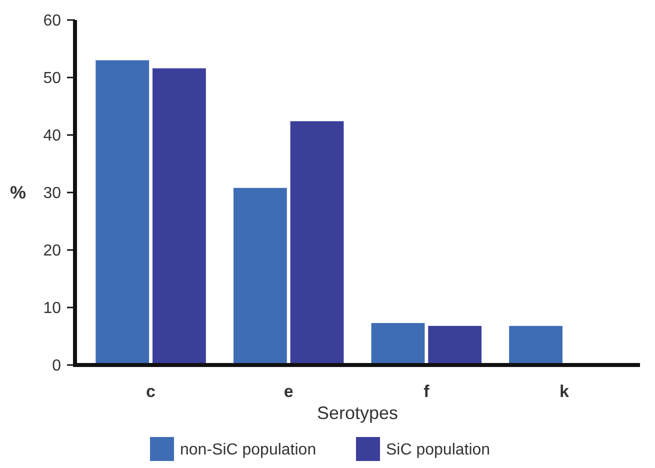 The height and width of the screenshot is (468, 655). Describe the element at coordinates (52, 136) in the screenshot. I see `y-tick-label: 40` at that location.